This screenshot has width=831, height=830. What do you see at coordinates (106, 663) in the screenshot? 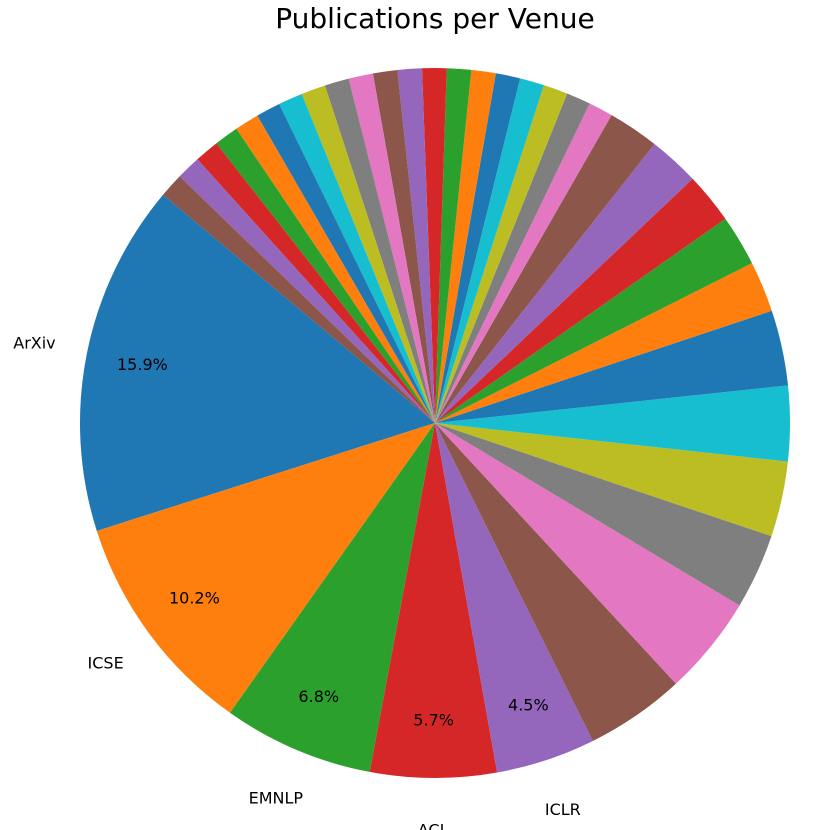
I see `slice-label: ICSE` at bounding box center [106, 663].